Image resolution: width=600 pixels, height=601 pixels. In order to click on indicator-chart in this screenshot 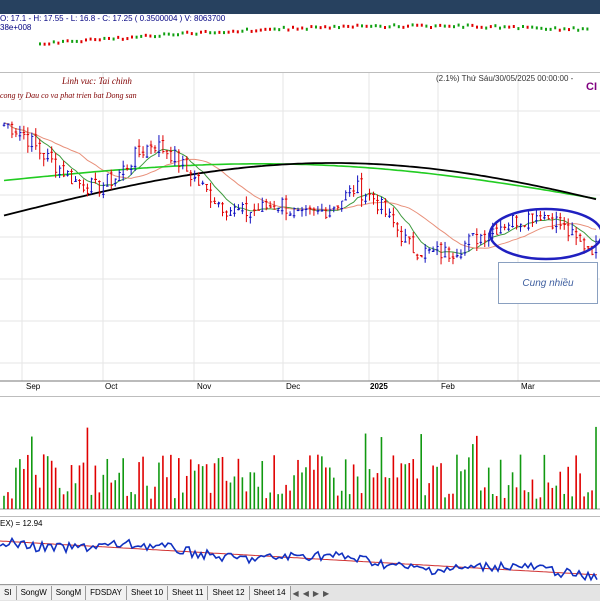, I will do `click(300, 549)`.